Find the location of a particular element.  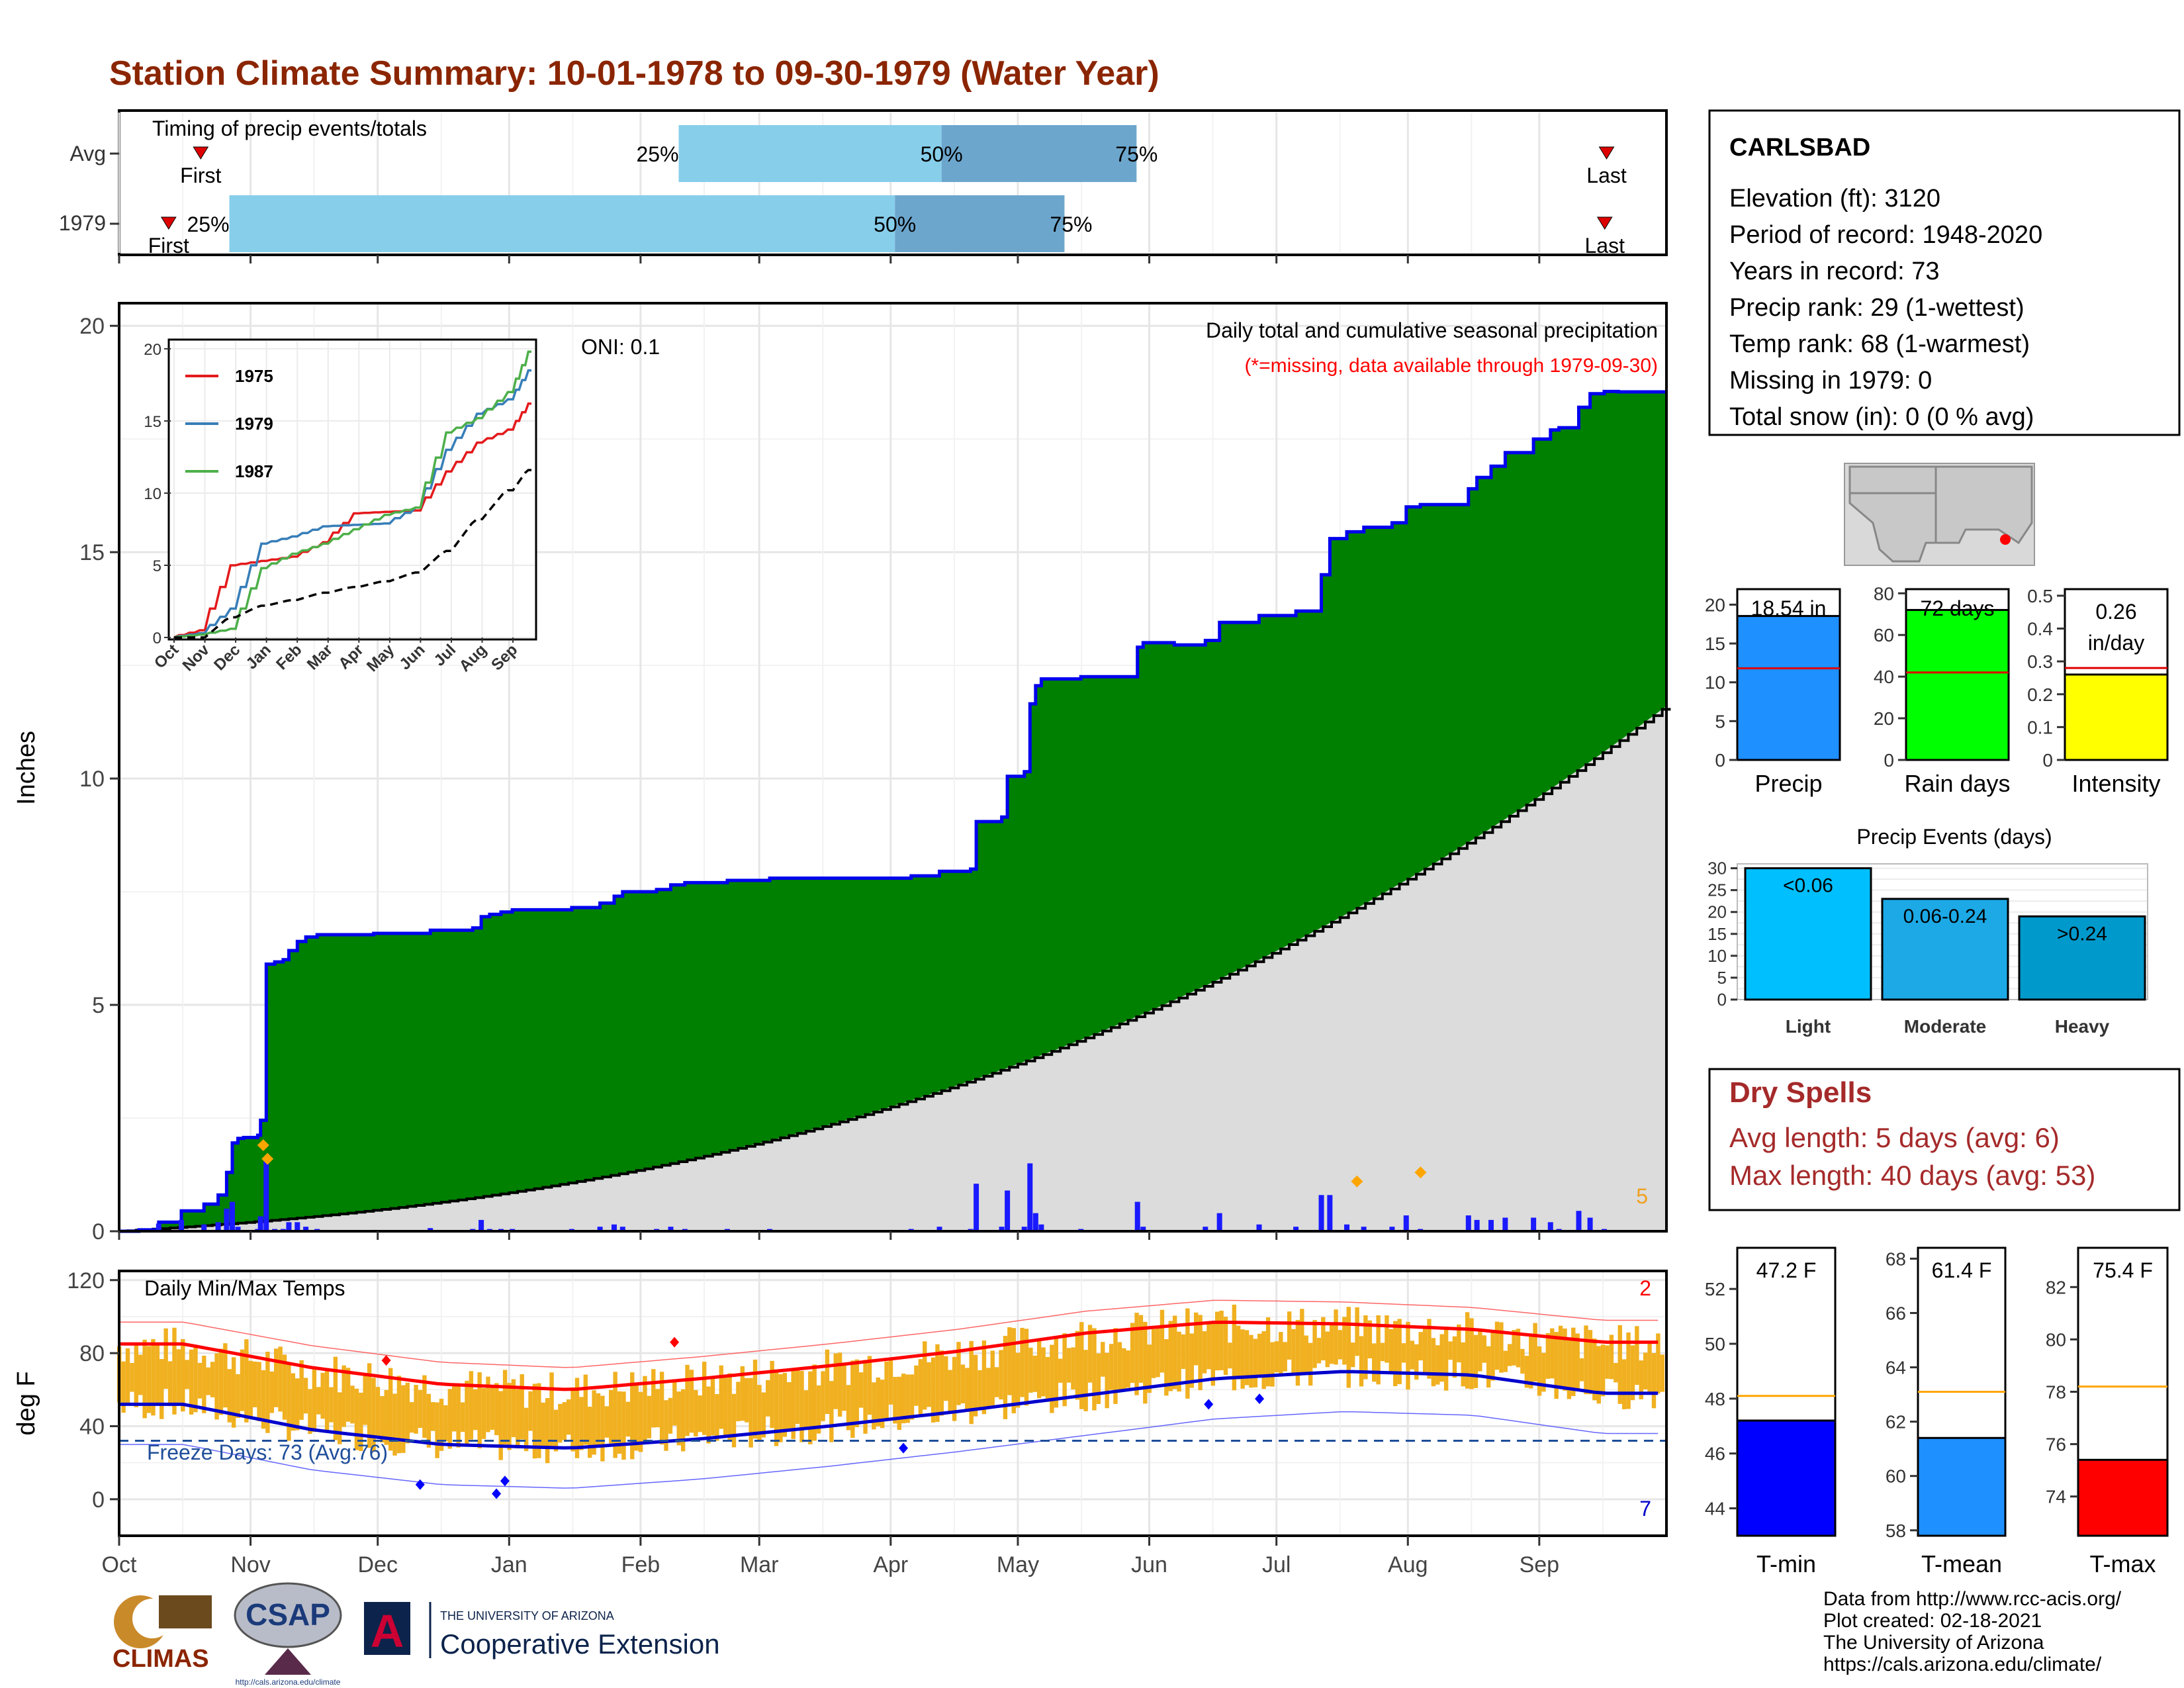

temp-summary-ytick-label: 58 is located at coordinates (1896, 1531).